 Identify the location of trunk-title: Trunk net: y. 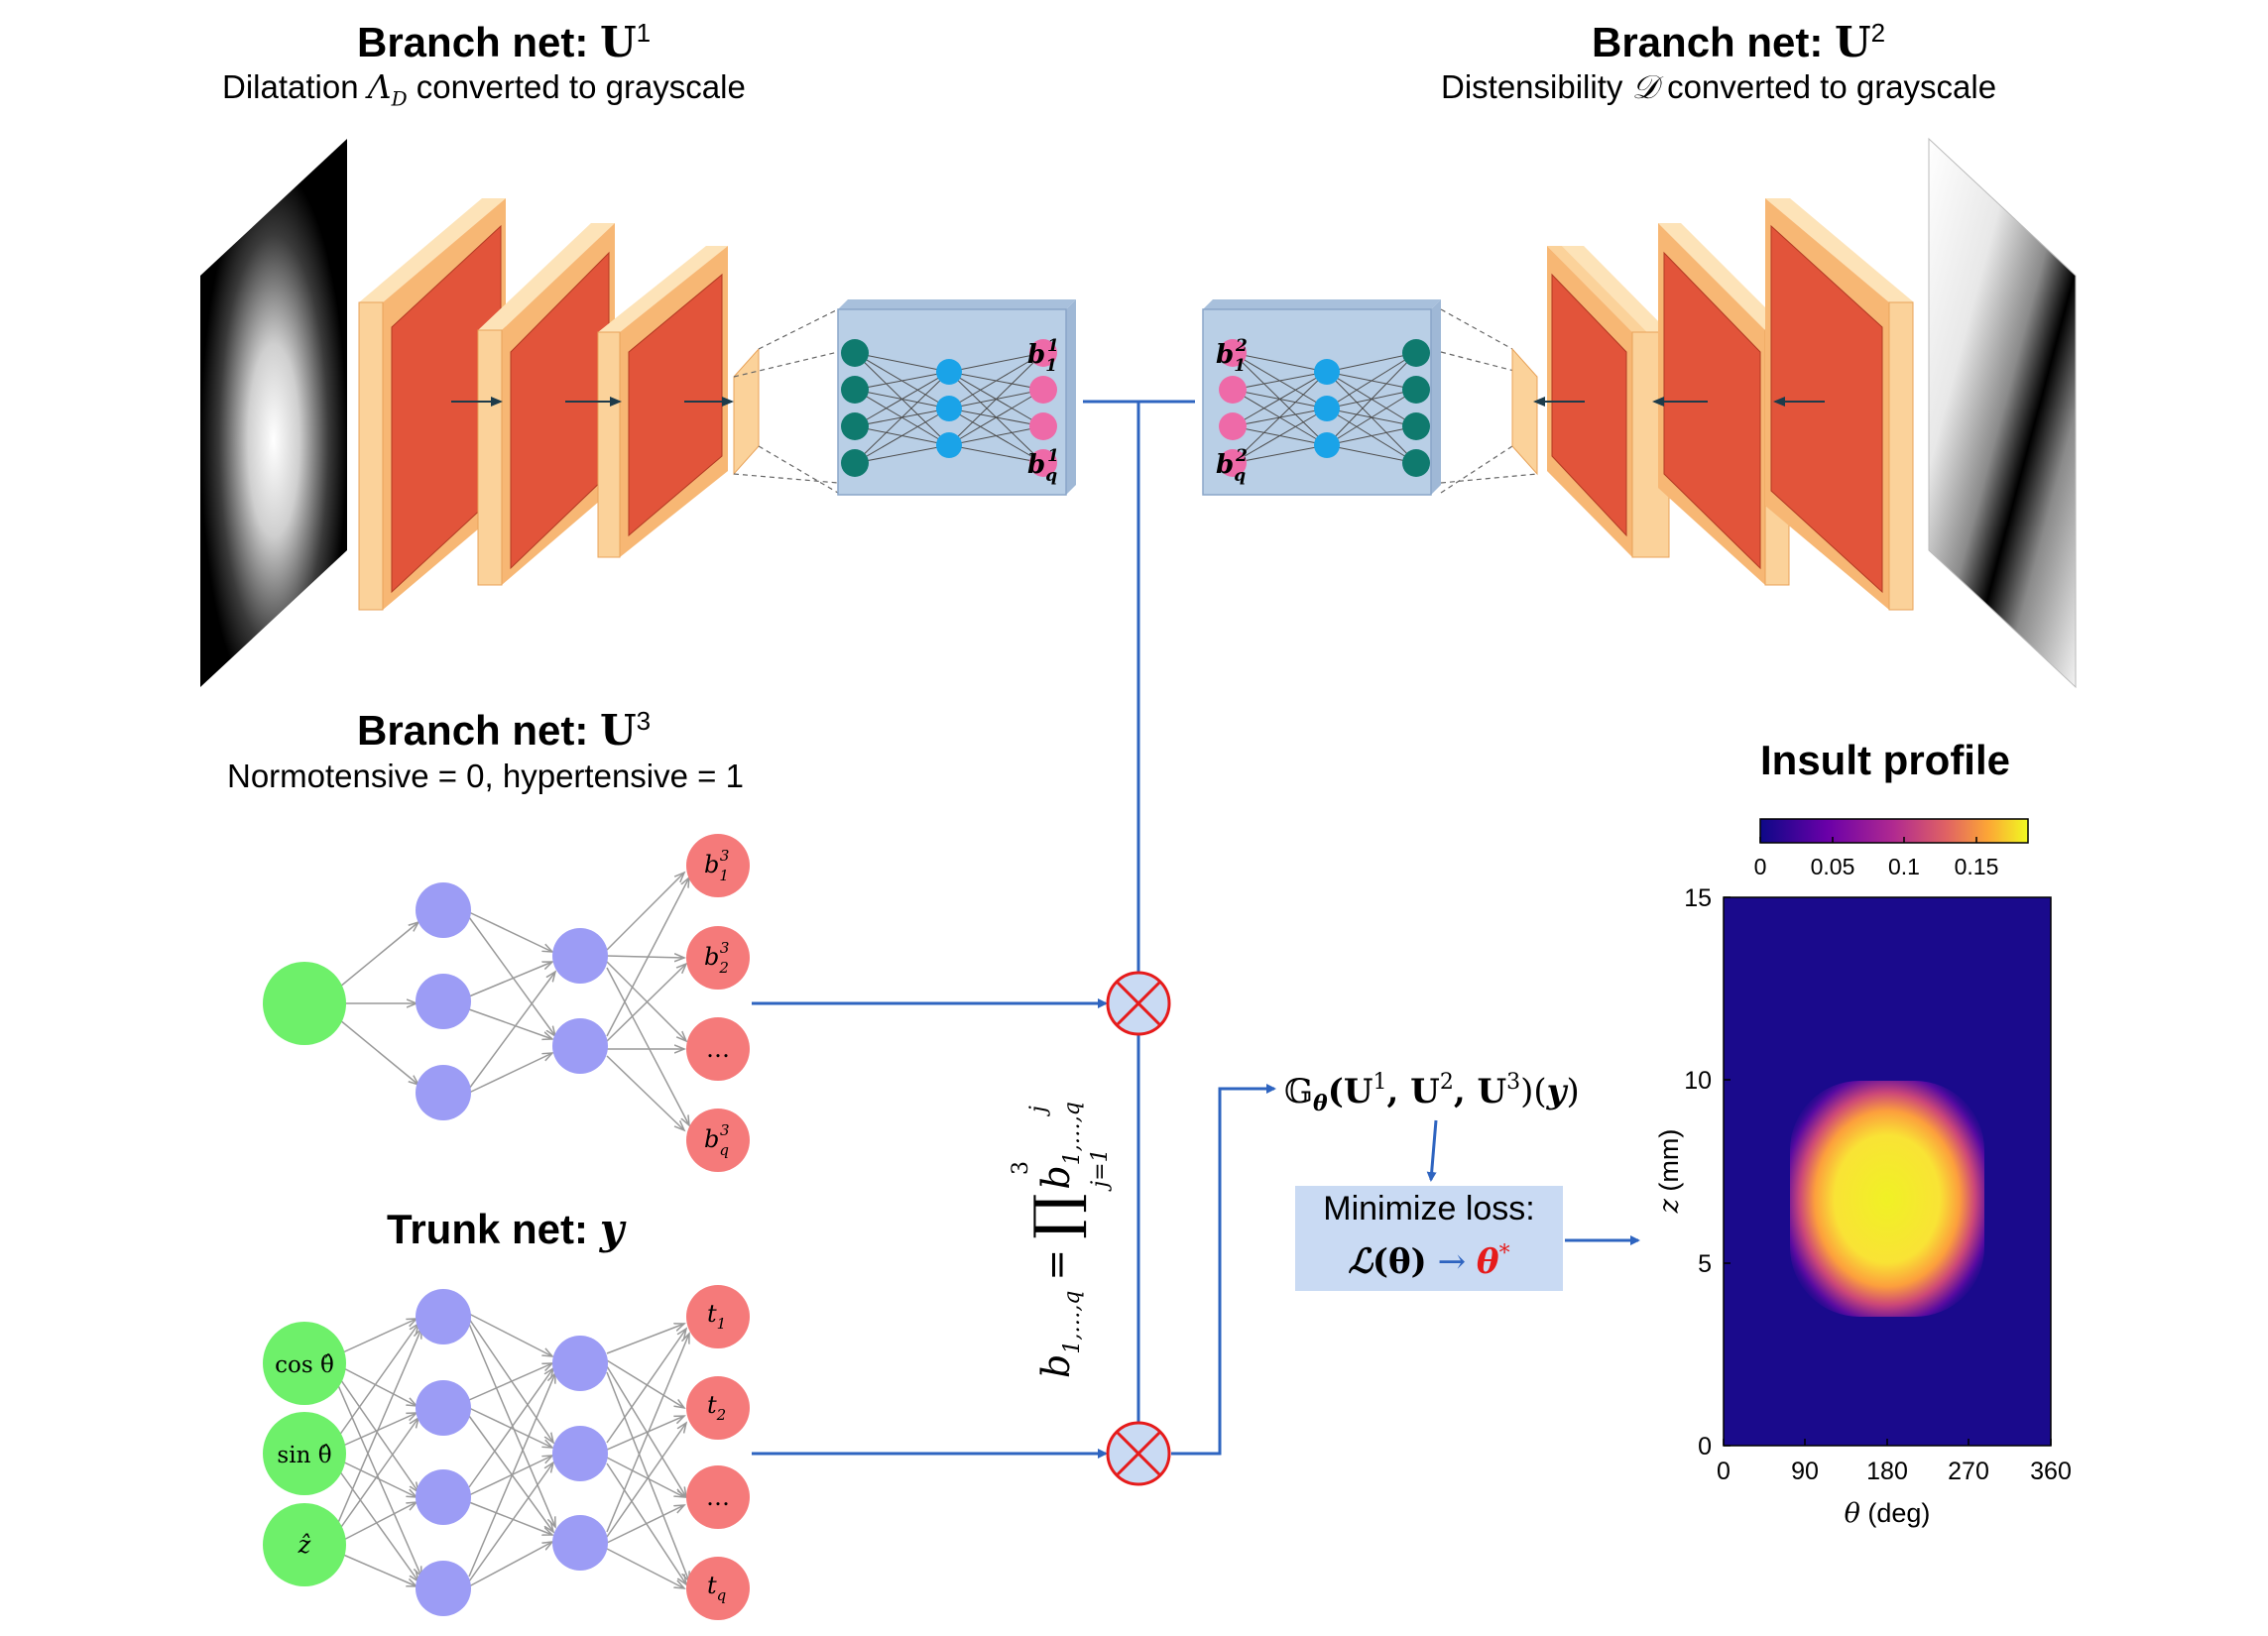
(506, 1229).